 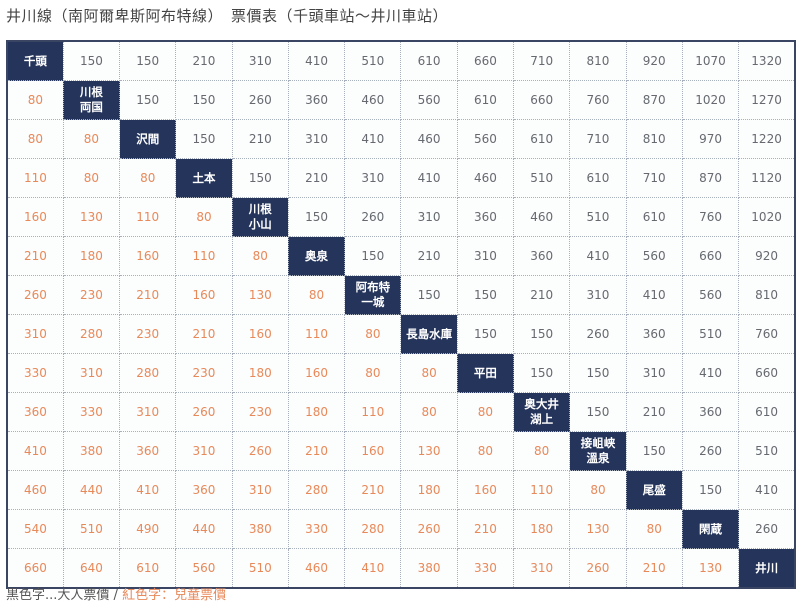 I want to click on station-header-cell: 奥泉, so click(x=316, y=256).